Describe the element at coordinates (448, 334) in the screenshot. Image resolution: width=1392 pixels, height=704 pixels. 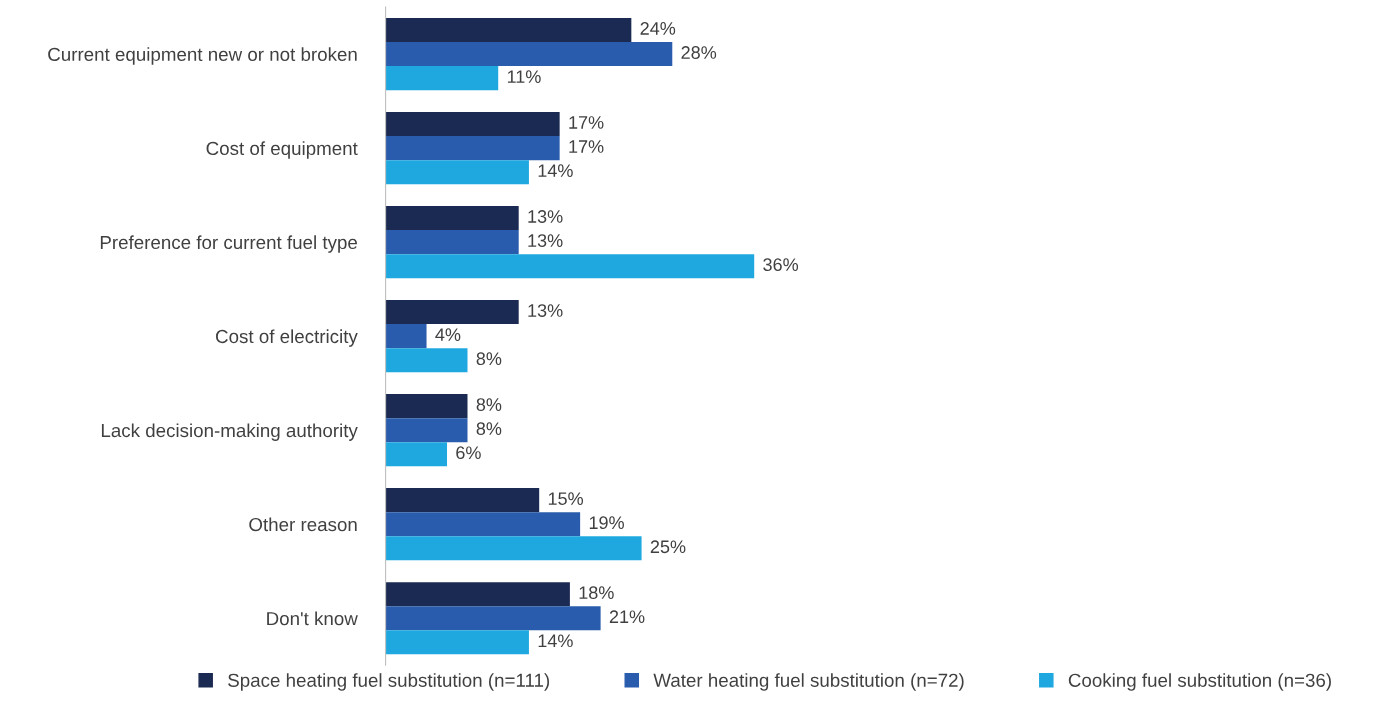
I see `data-label: 4%` at that location.